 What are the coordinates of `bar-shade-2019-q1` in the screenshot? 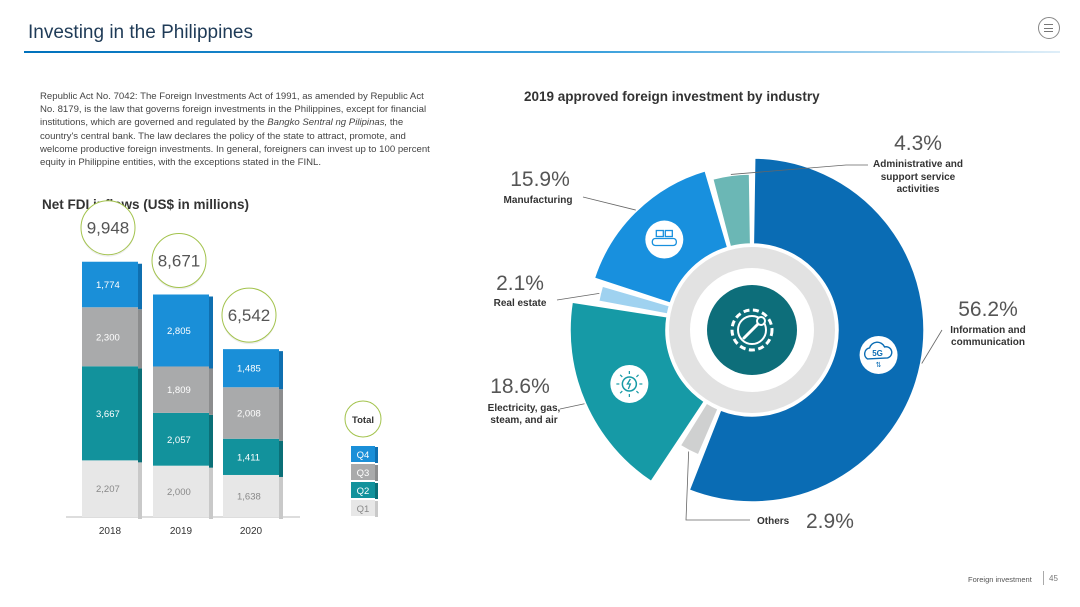 It's located at (211, 493).